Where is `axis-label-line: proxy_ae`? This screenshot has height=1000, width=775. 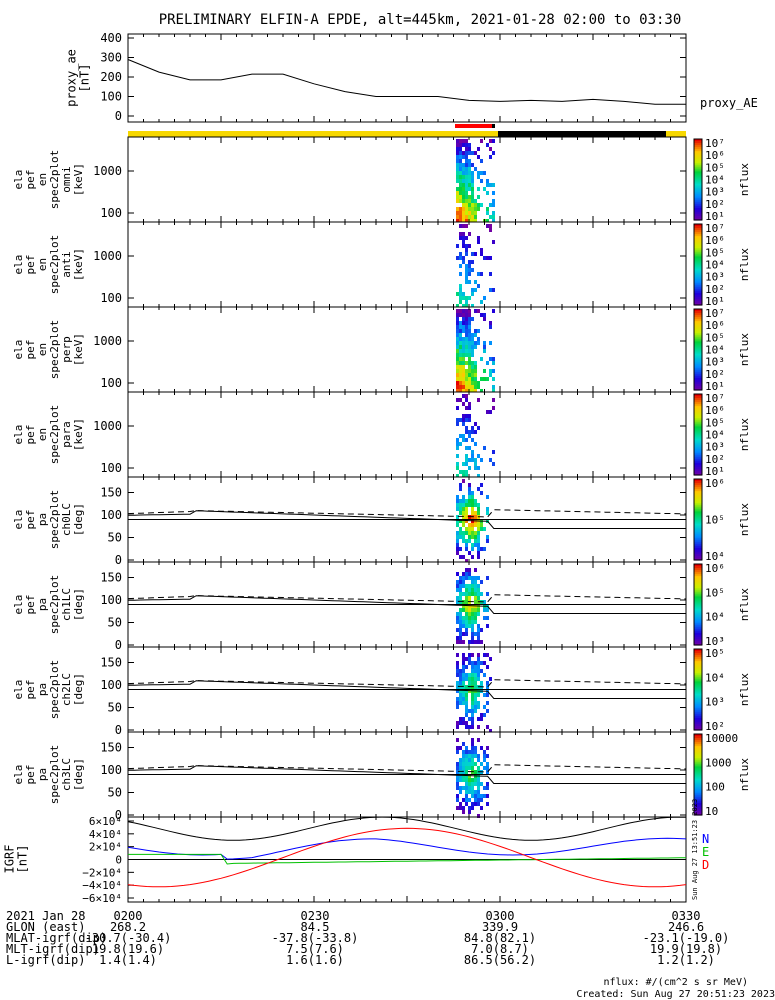 axis-label-line: proxy_ae is located at coordinates (72, 78).